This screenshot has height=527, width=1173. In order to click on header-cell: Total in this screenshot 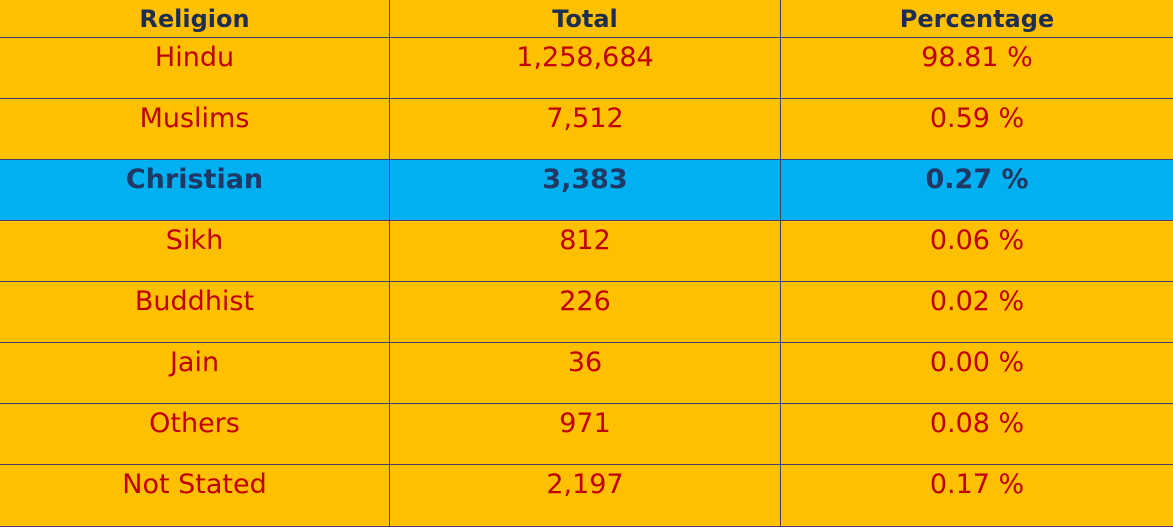, I will do `click(585, 19)`.